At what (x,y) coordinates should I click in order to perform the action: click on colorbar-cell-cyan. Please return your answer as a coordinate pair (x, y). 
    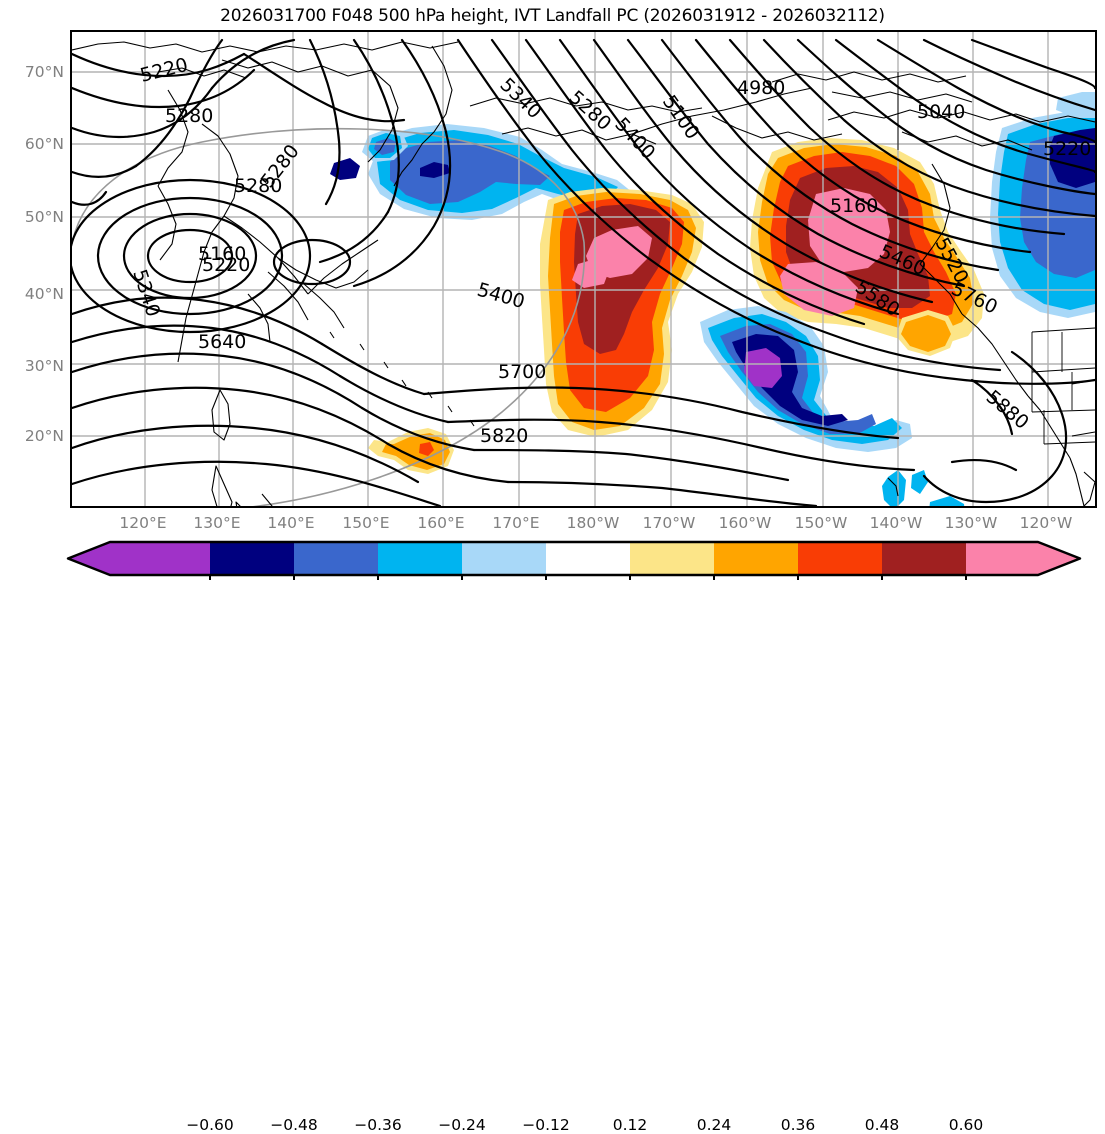
    Looking at the image, I should click on (420, 558).